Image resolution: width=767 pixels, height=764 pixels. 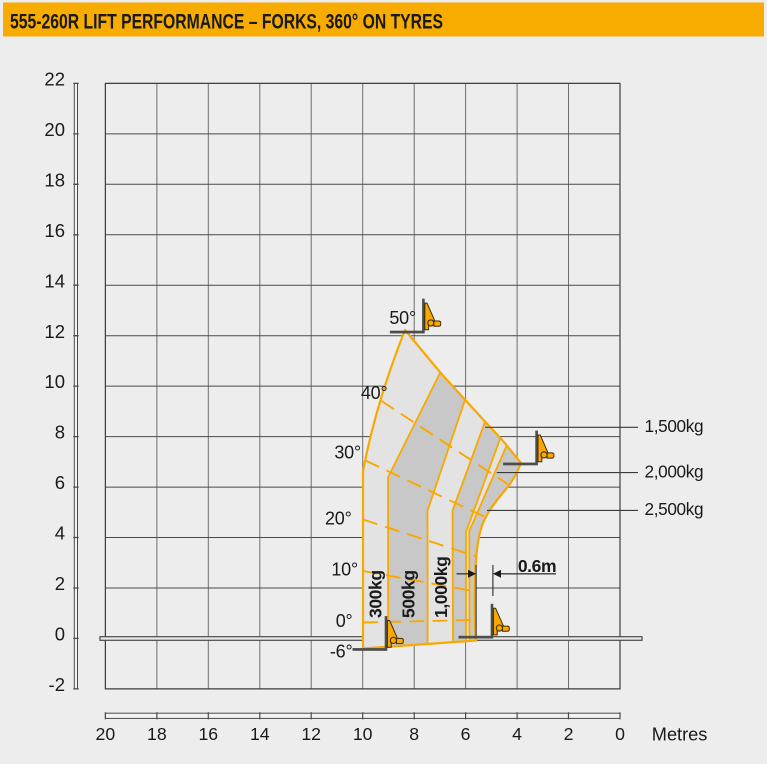 I want to click on svg-text: 50°, so click(x=402, y=318).